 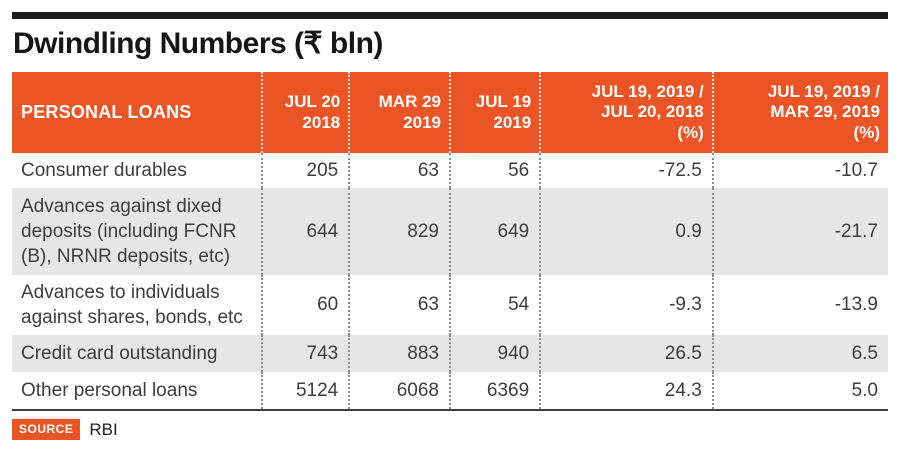 I want to click on cell-value: 940, so click(x=494, y=353).